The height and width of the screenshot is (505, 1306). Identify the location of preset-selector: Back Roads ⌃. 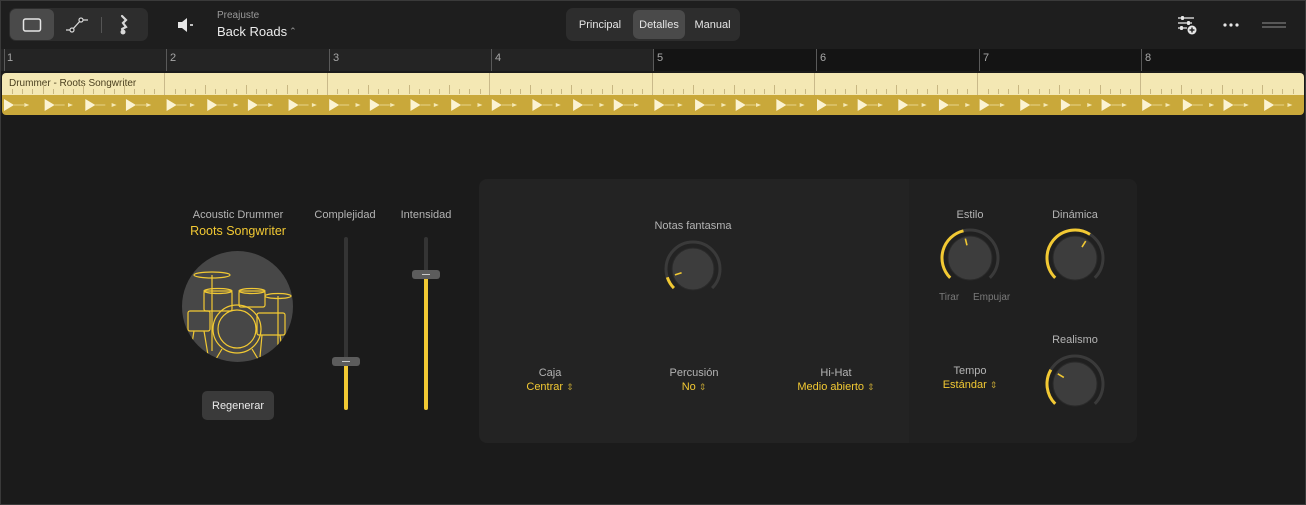
(257, 31).